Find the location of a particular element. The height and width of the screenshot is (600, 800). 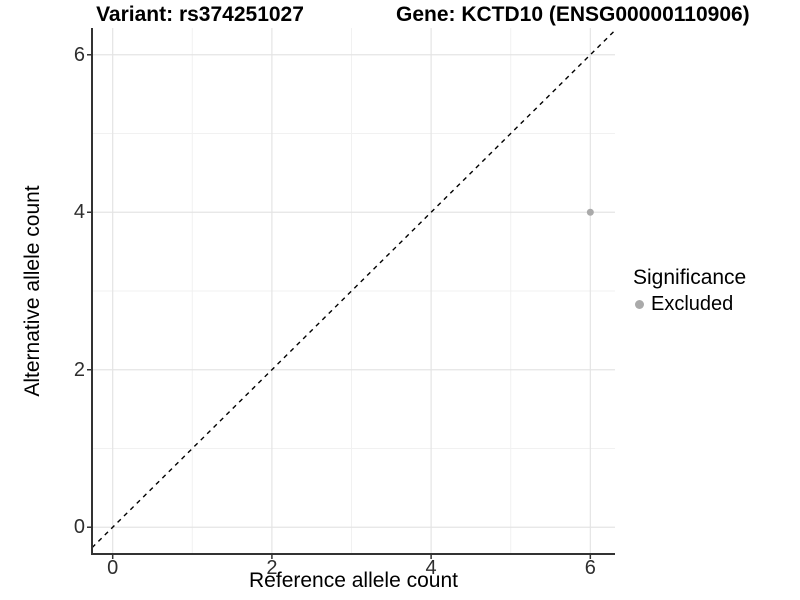

y-tick-label: 2 is located at coordinates (79, 369).